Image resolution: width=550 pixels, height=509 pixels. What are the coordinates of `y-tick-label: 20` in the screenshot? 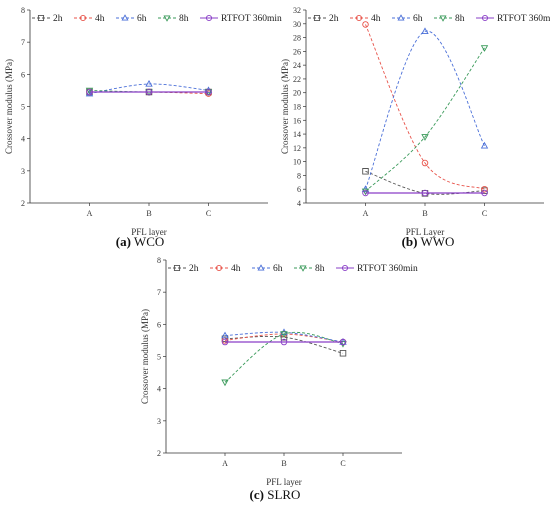 It's located at (297, 93).